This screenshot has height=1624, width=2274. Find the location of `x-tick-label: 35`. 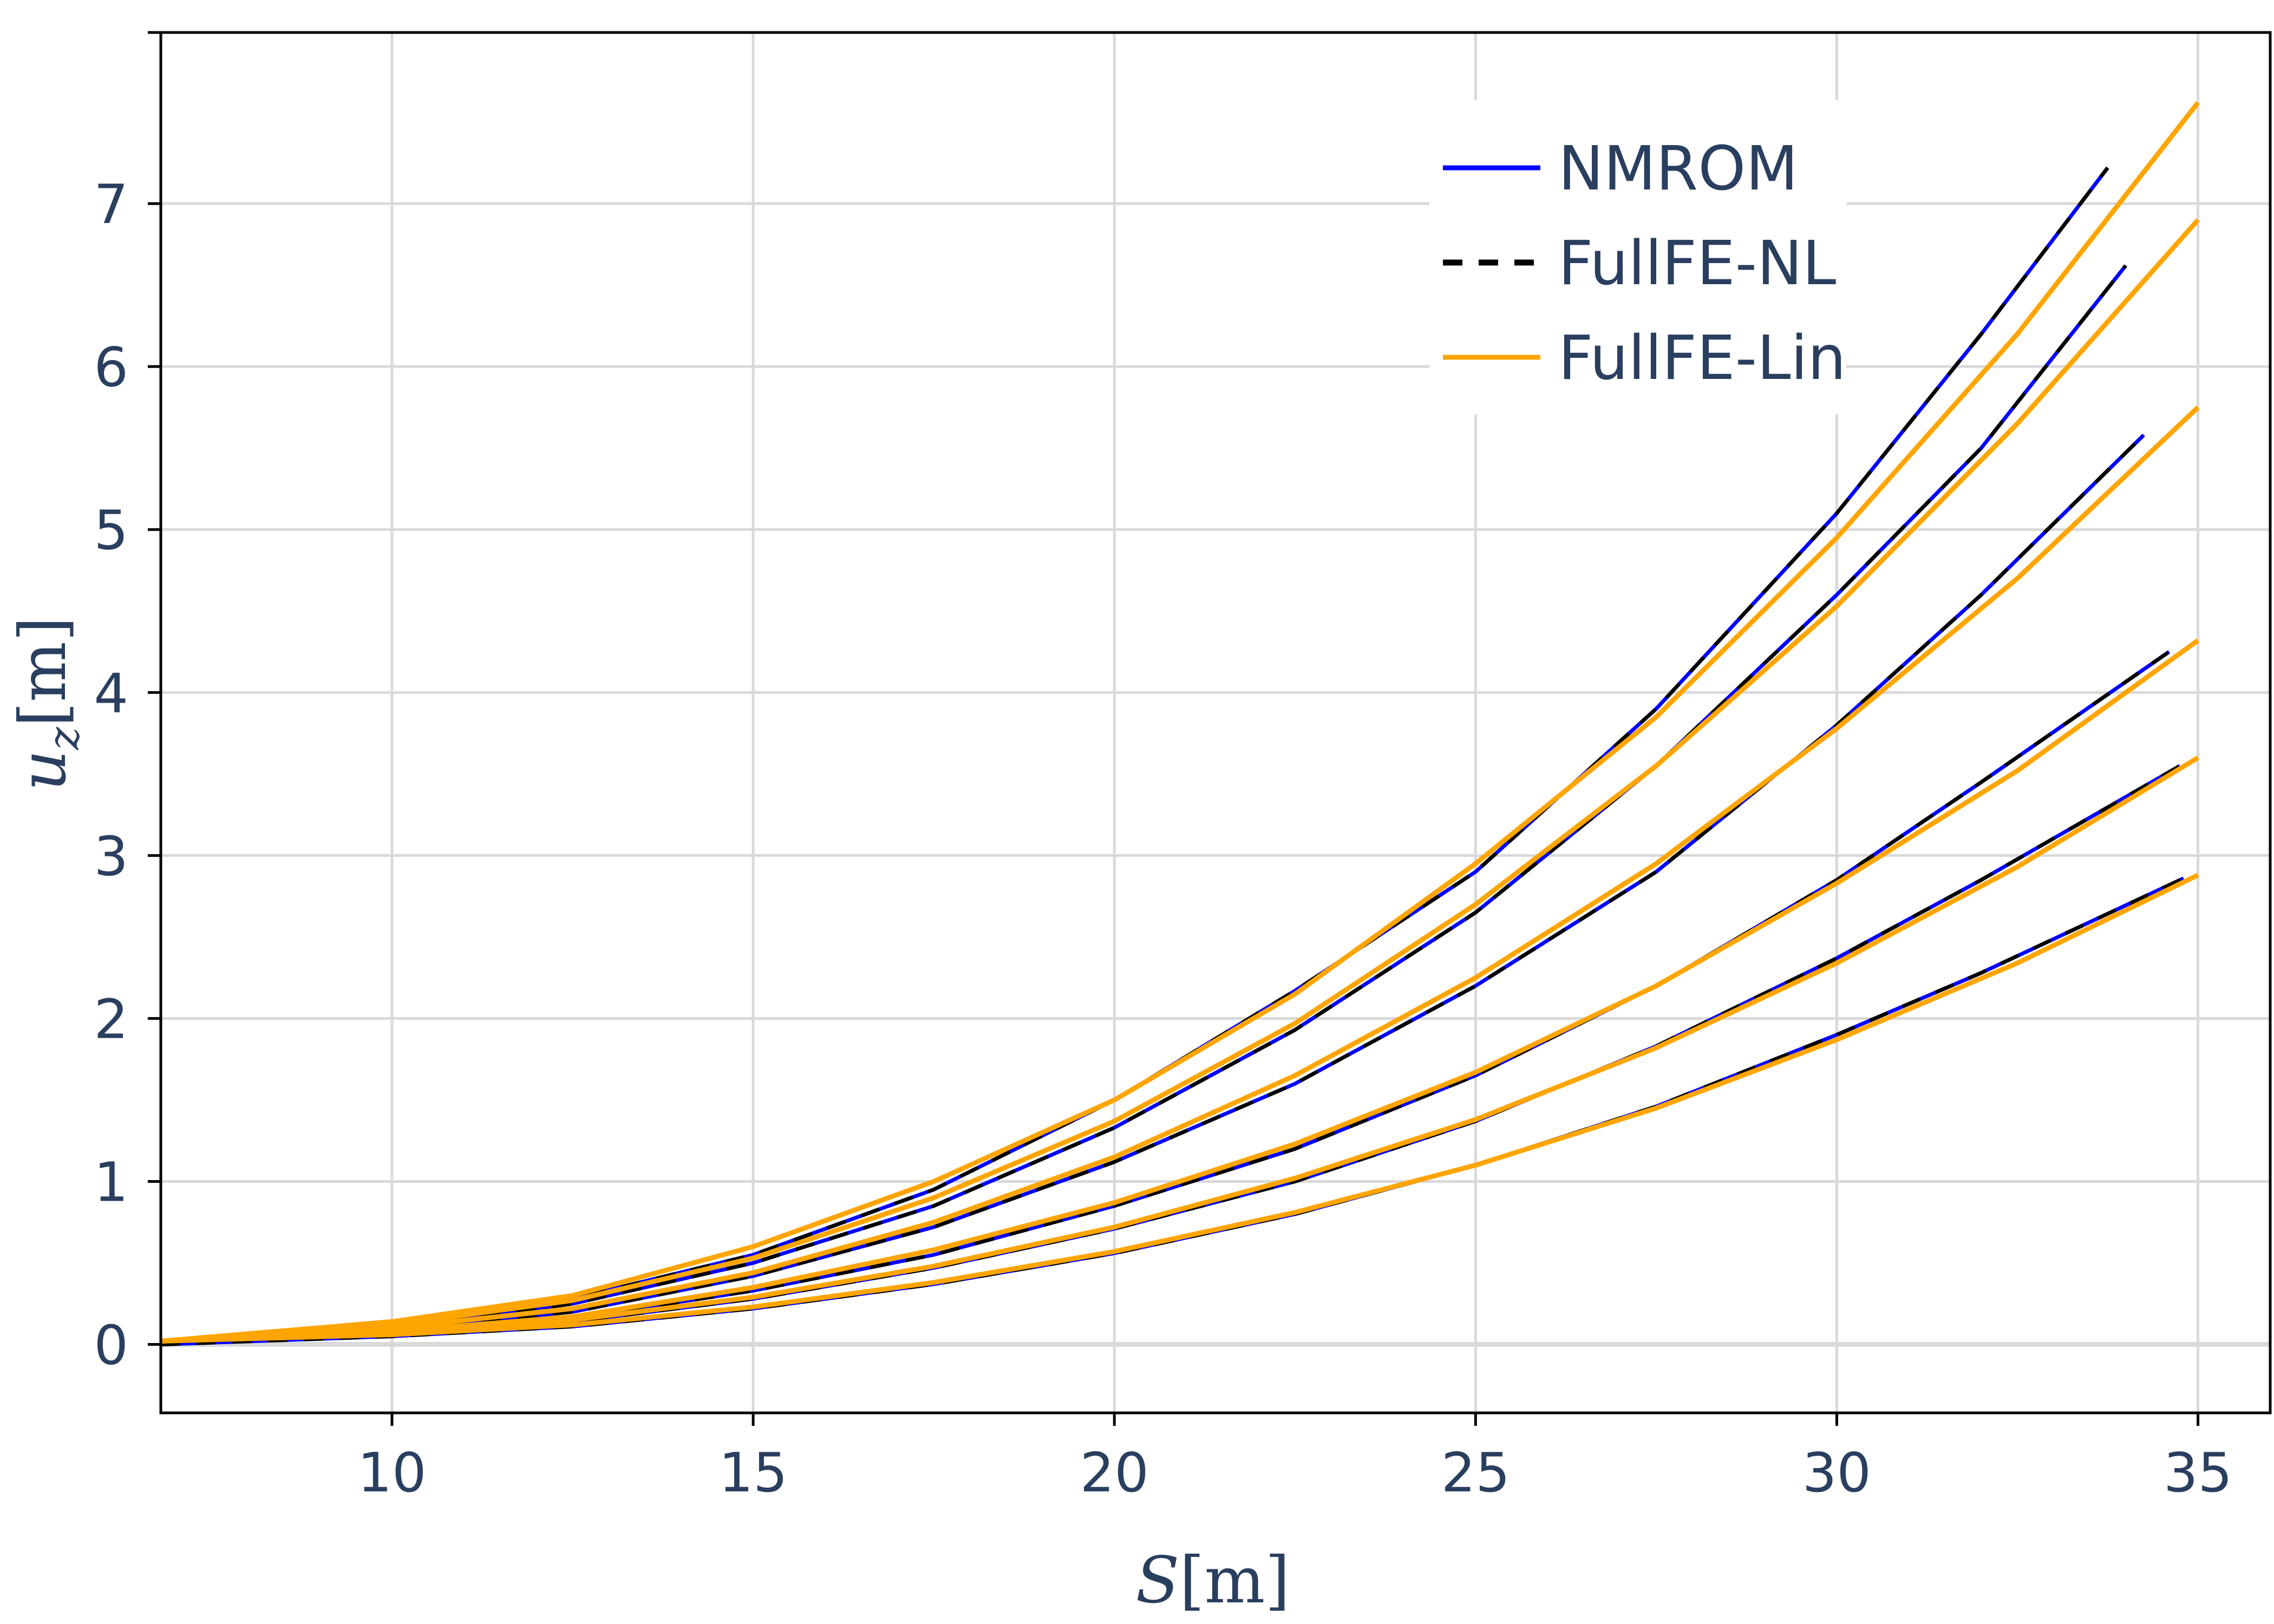

x-tick-label: 35 is located at coordinates (2198, 1472).